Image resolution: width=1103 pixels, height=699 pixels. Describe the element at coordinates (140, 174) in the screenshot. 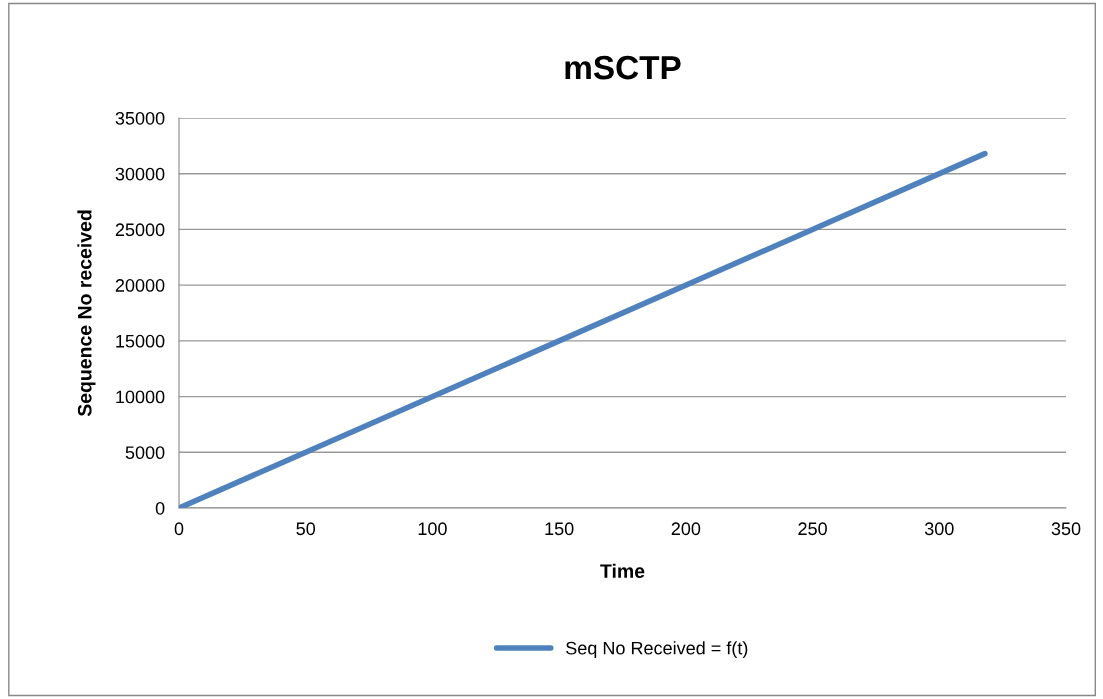

I see `y-tick-label: 30000` at that location.